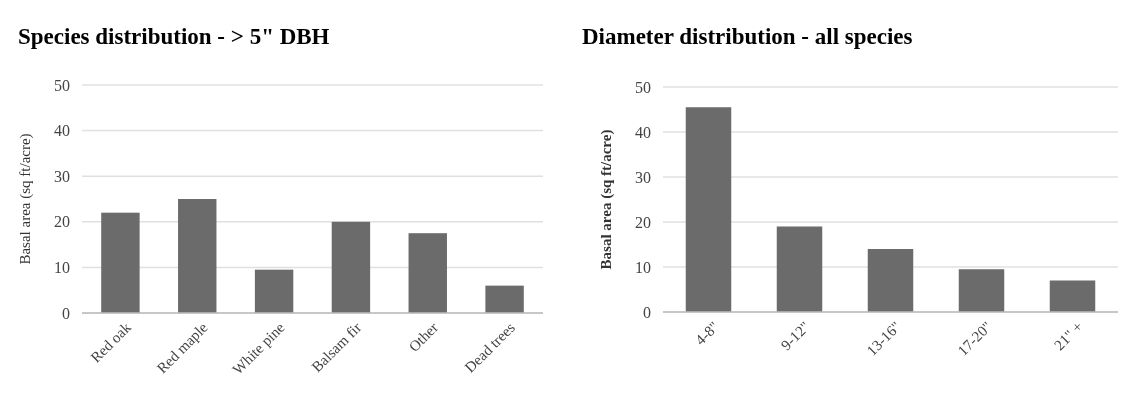  I want to click on chart-title: Diameter distribution - all species, so click(747, 36).